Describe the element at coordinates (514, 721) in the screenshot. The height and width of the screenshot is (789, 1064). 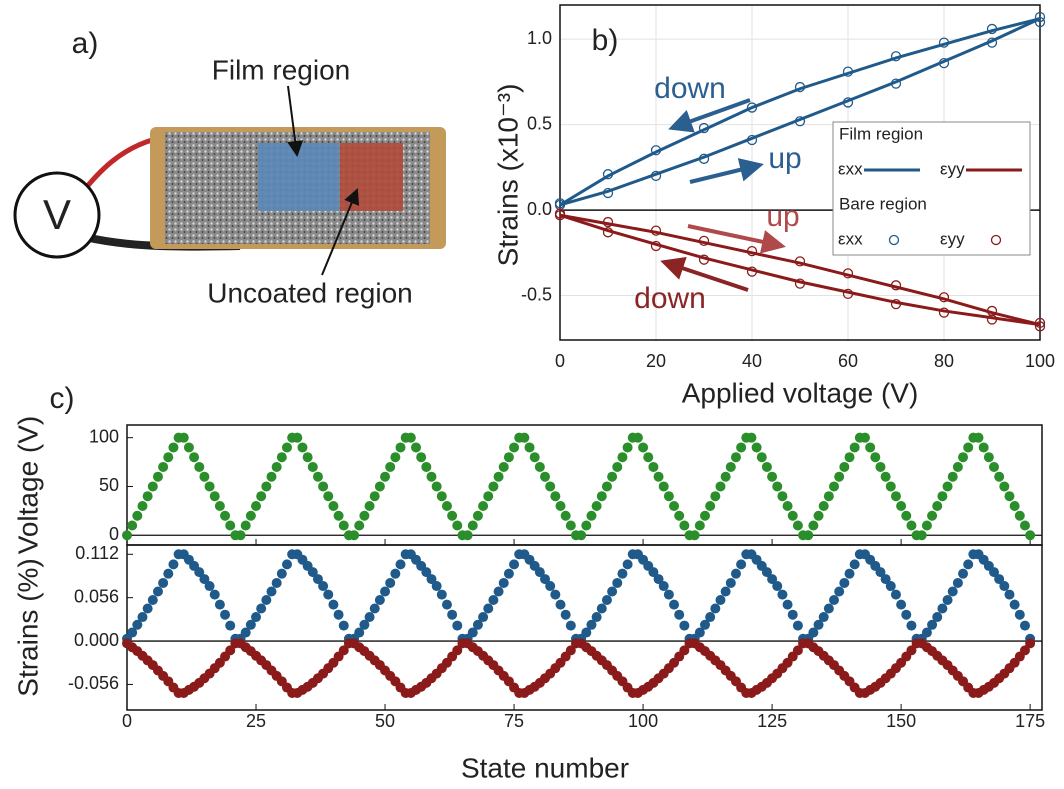
I see `x-tick-label: 75` at that location.